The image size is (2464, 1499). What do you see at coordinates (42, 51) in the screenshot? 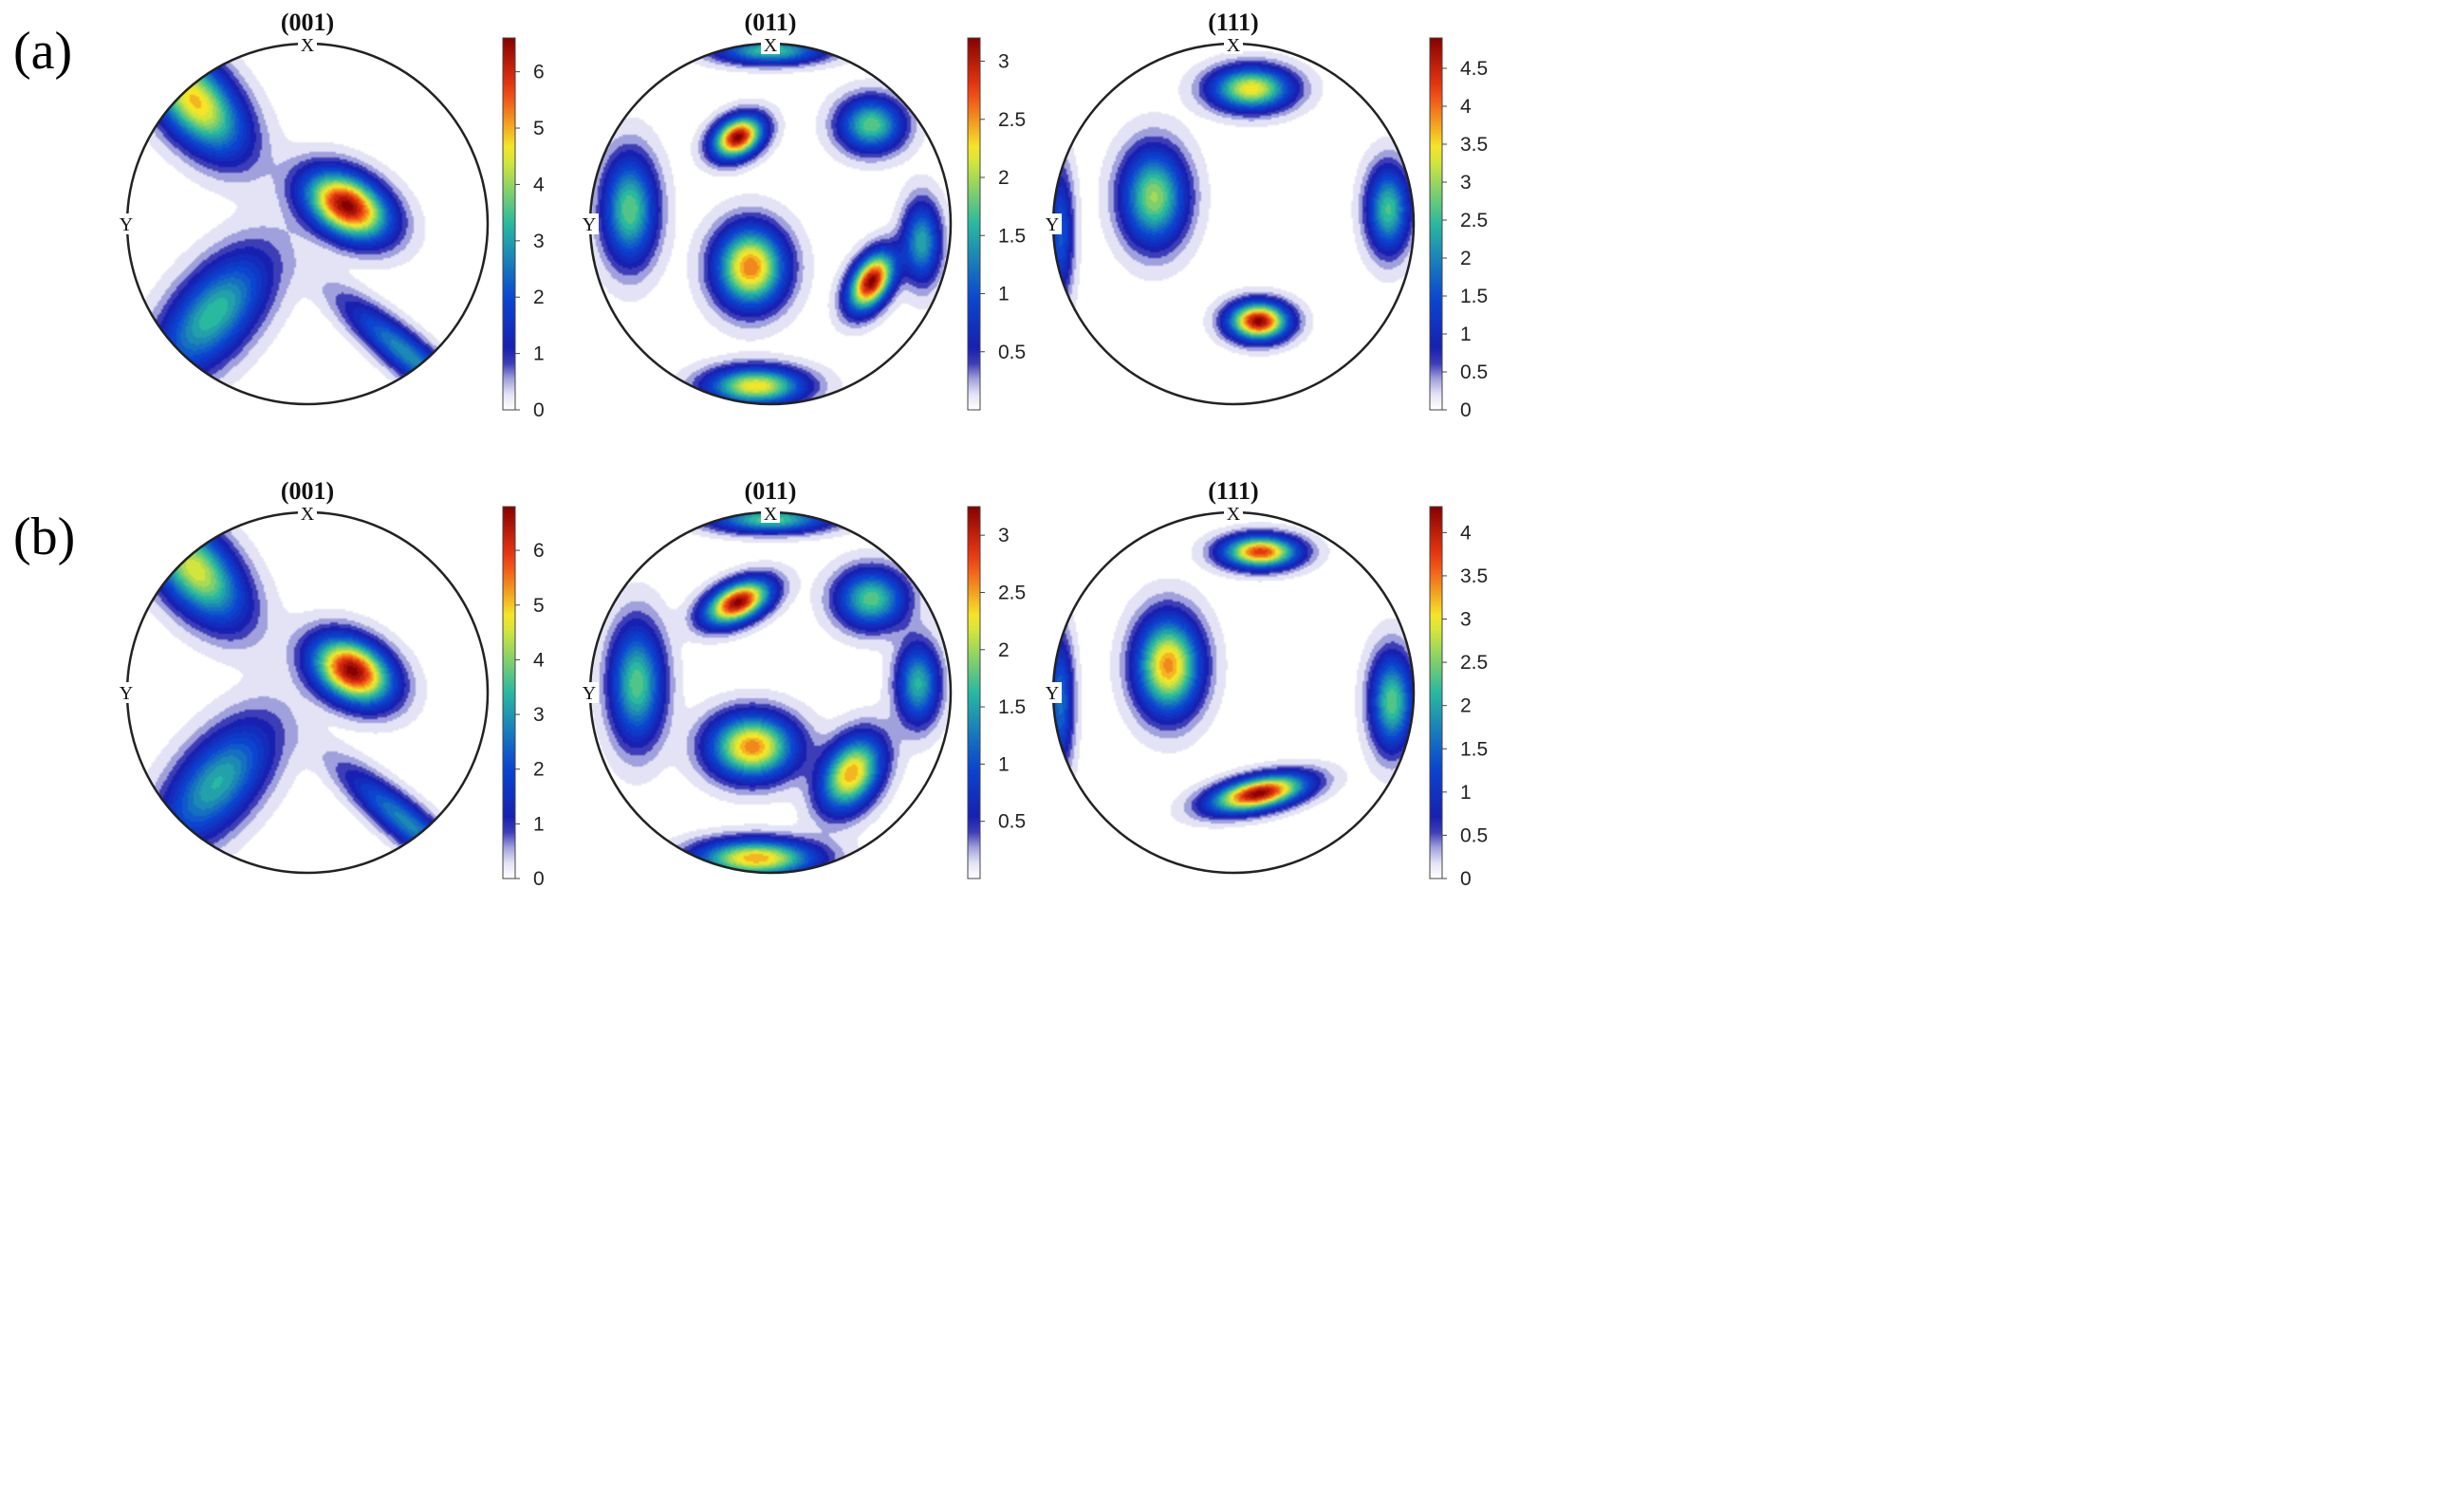
I see `row-label: (a)` at bounding box center [42, 51].